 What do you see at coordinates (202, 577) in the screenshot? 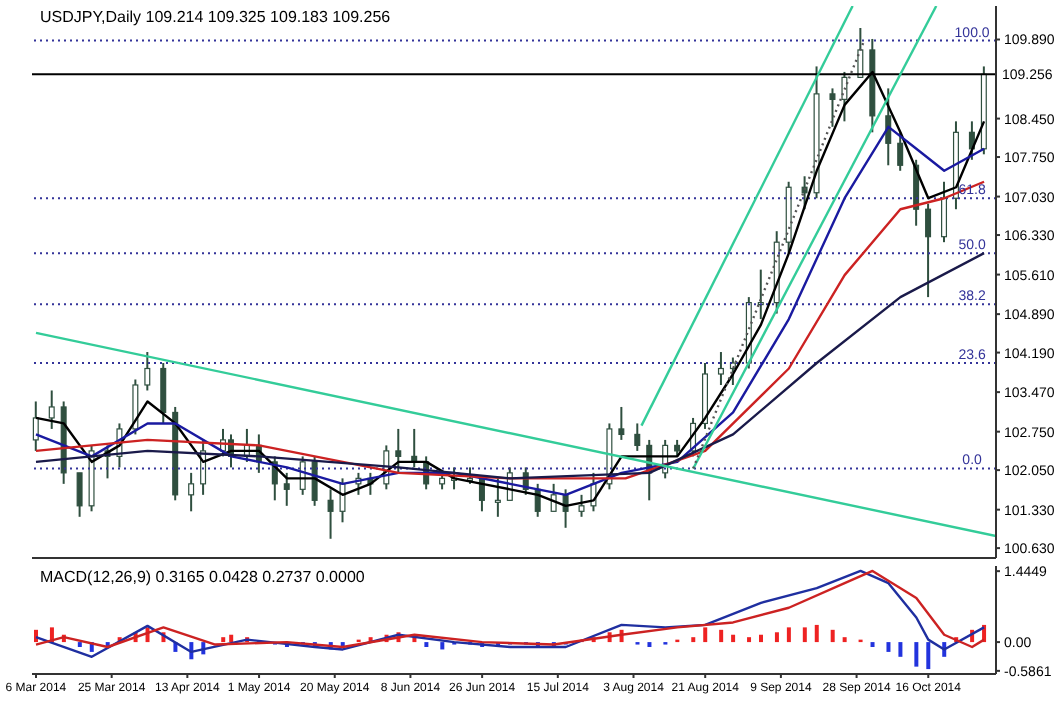
I see `chart-title: MACD(12,26,9) 0.3165 0.0428 0.2737 0.0000` at bounding box center [202, 577].